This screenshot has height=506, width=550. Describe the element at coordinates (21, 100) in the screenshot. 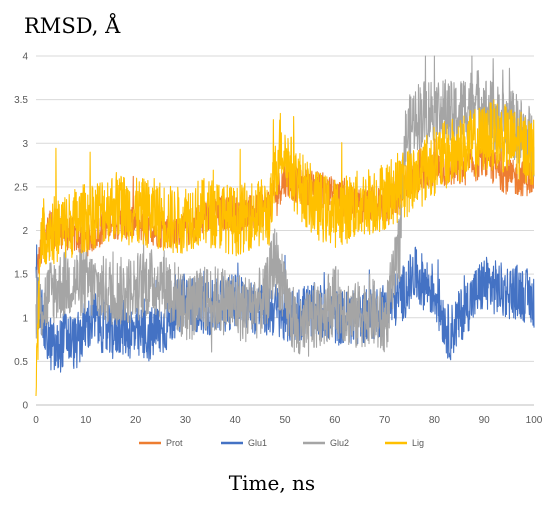

I see `y-tick-label: 3.5` at that location.